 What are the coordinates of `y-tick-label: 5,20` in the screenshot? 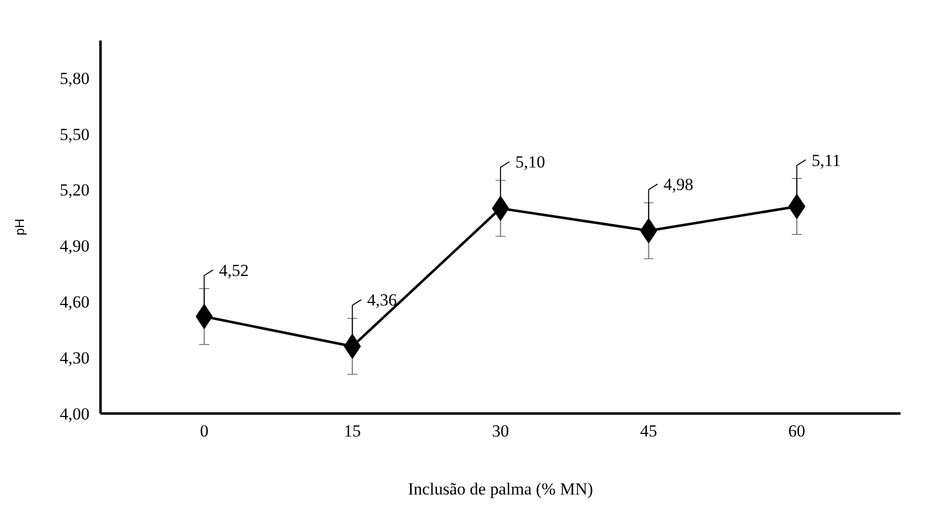 It's located at (75, 190).